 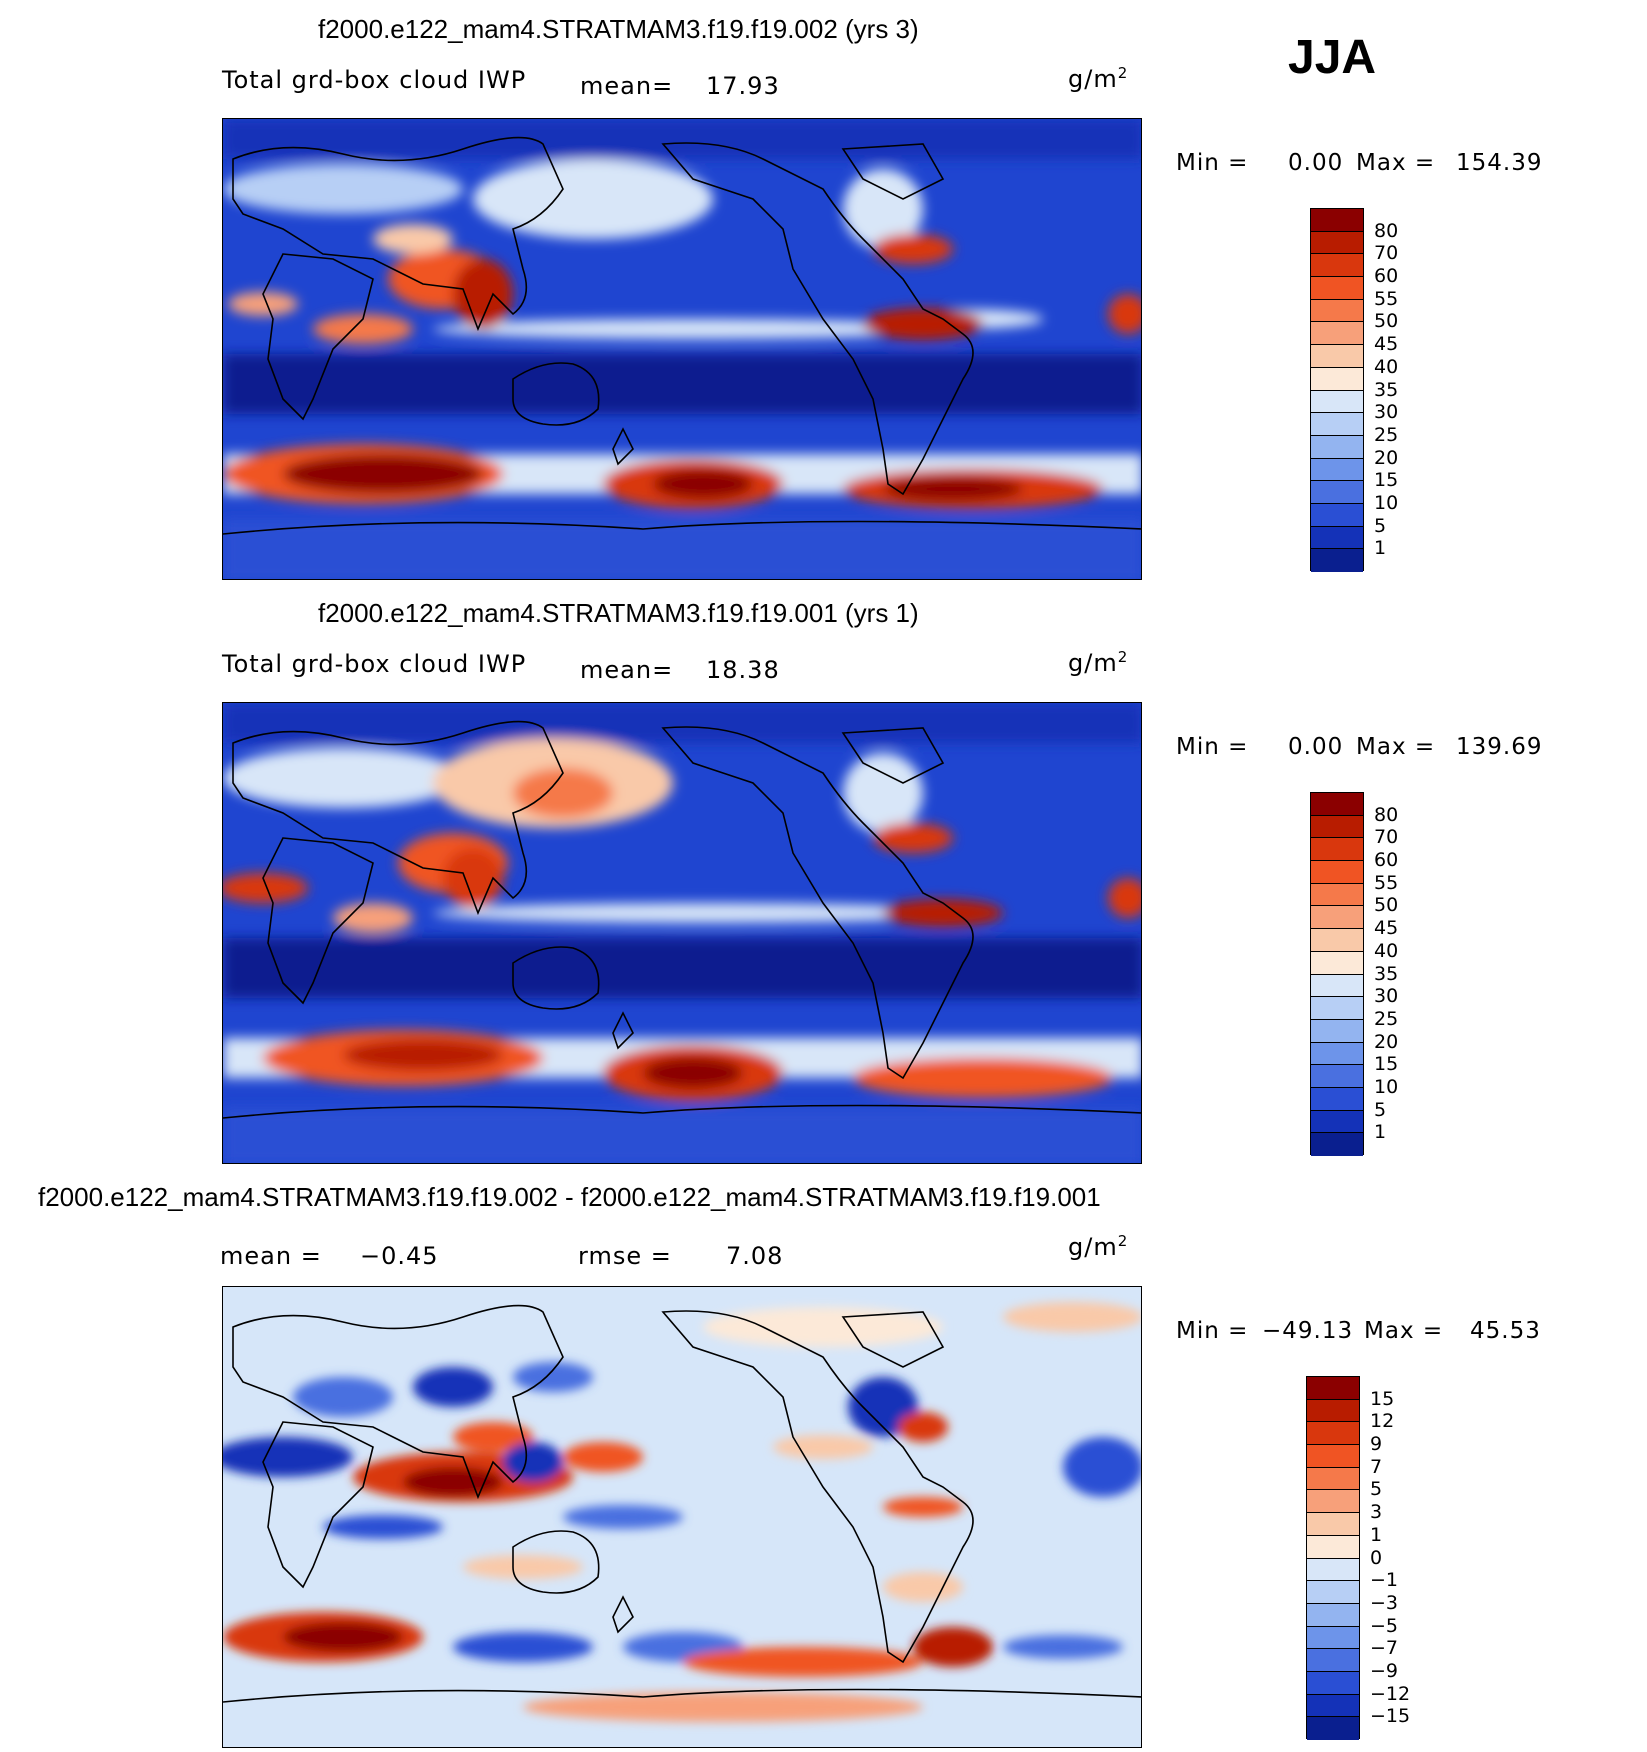 I want to click on colorbar-tick-label: 30, so click(x=1386, y=996).